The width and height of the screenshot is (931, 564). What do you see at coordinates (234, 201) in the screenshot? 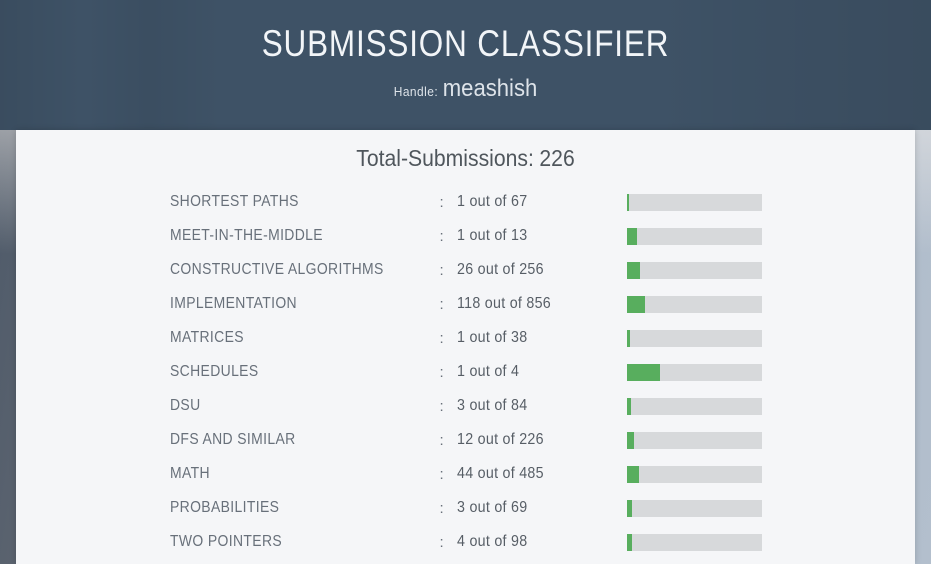
I see `category-label: SHORTEST PATHS` at bounding box center [234, 201].